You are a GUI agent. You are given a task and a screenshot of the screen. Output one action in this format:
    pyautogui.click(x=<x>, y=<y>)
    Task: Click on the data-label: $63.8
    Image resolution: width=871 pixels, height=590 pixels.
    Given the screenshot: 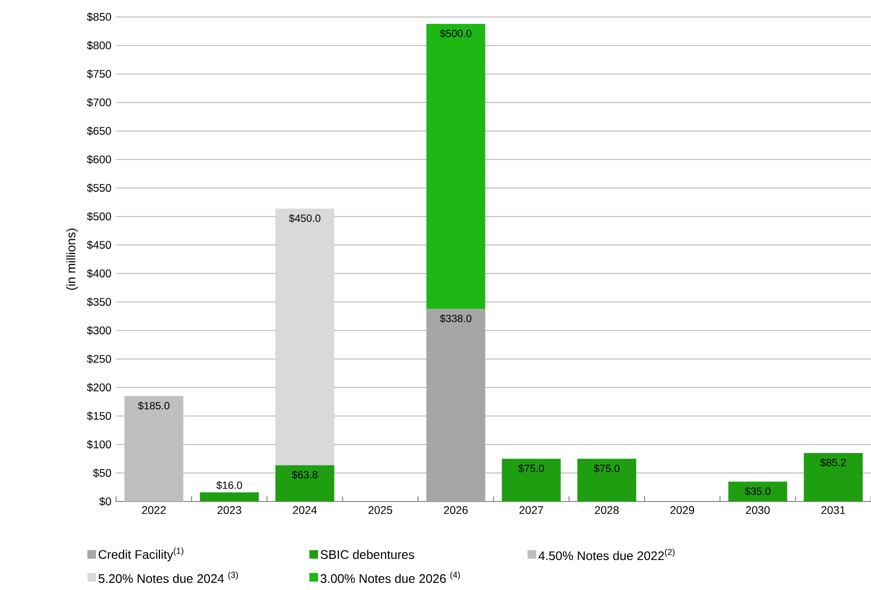 What is the action you would take?
    pyautogui.click(x=305, y=474)
    